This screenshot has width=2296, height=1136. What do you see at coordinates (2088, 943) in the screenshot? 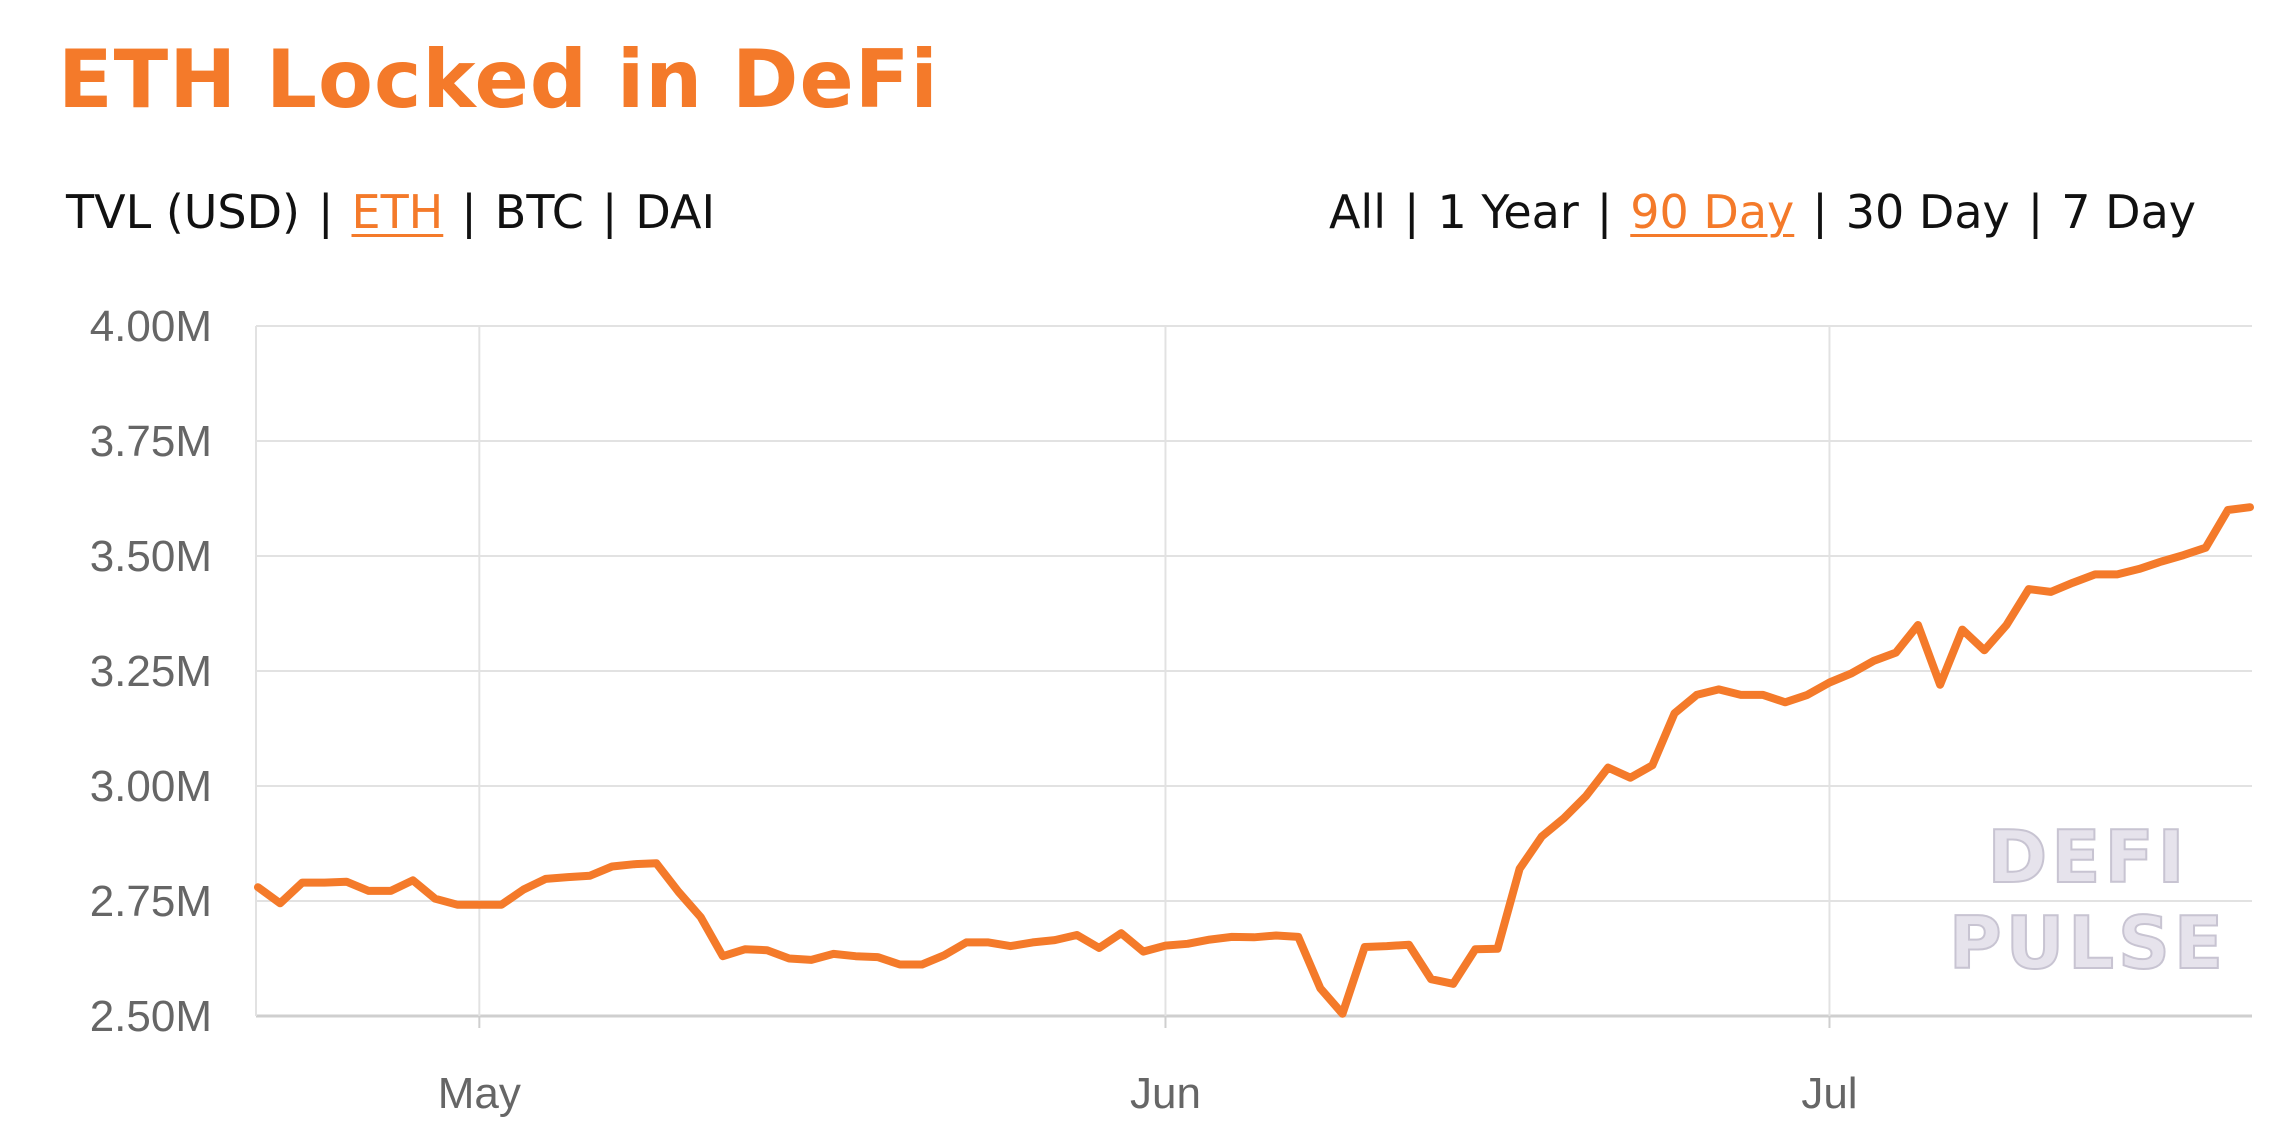
I see `watermark-line-2: PULSE` at bounding box center [2088, 943].